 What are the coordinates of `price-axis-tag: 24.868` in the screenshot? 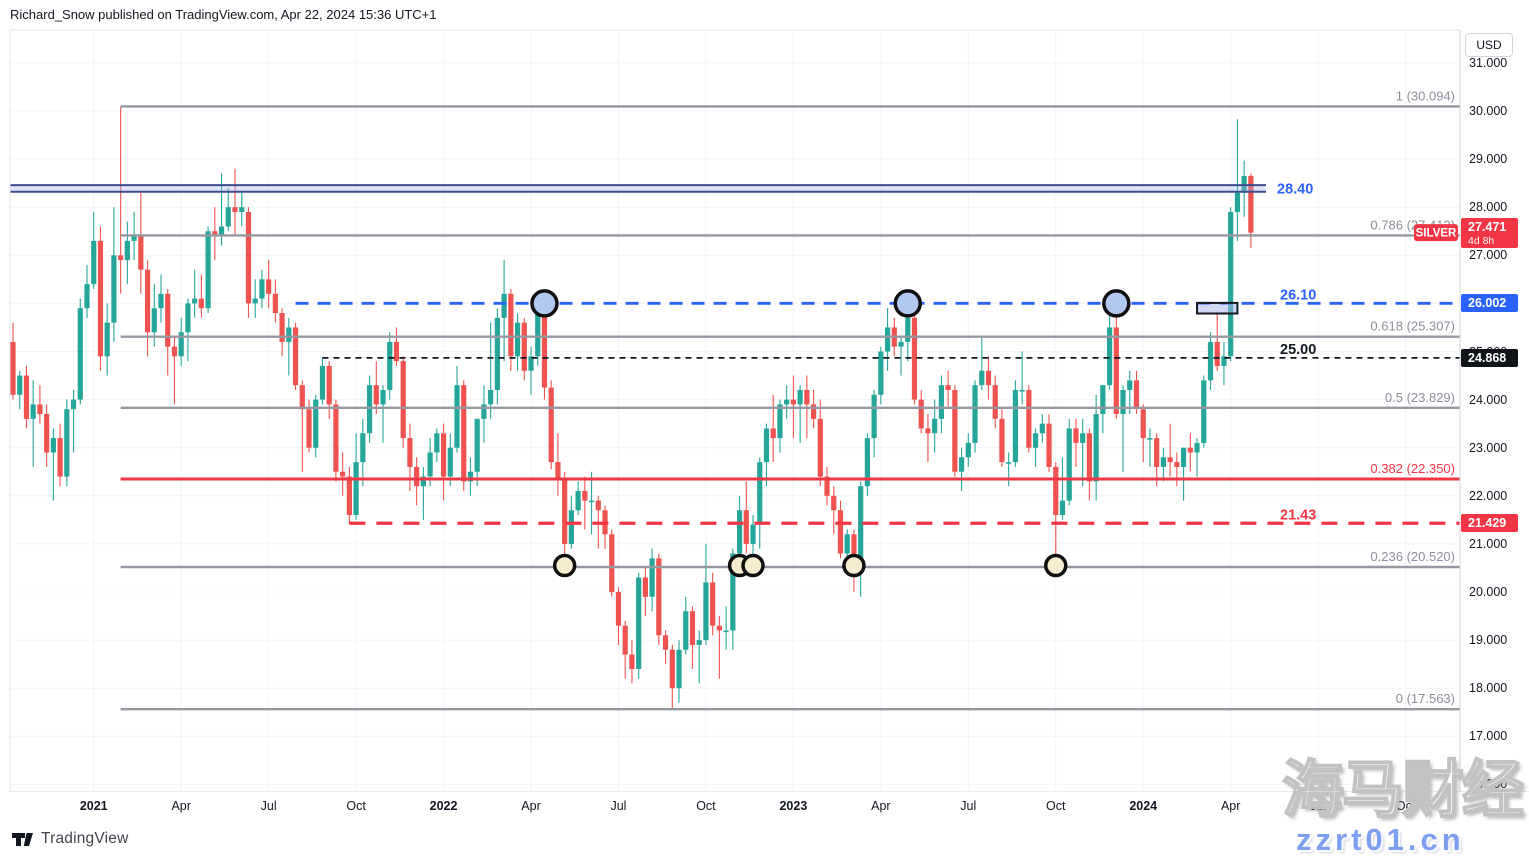 It's located at (1489, 357).